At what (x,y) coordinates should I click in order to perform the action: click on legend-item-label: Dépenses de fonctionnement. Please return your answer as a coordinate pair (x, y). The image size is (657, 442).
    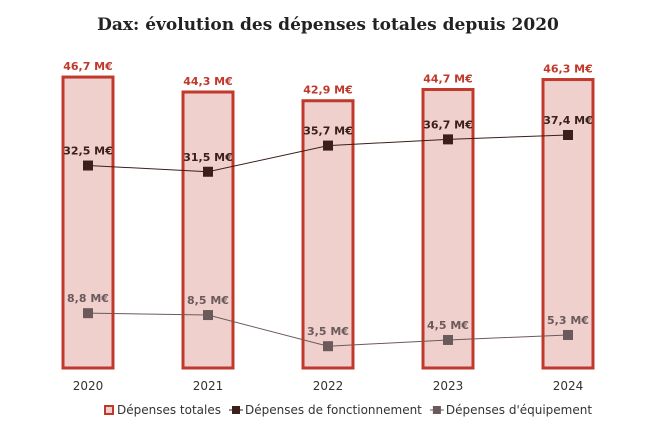
    Looking at the image, I should click on (333, 410).